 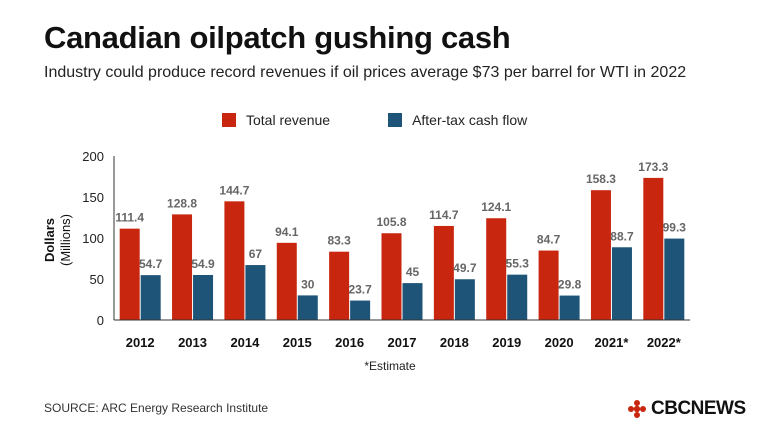 What do you see at coordinates (150, 297) in the screenshot?
I see `bar-cashflow-2012` at bounding box center [150, 297].